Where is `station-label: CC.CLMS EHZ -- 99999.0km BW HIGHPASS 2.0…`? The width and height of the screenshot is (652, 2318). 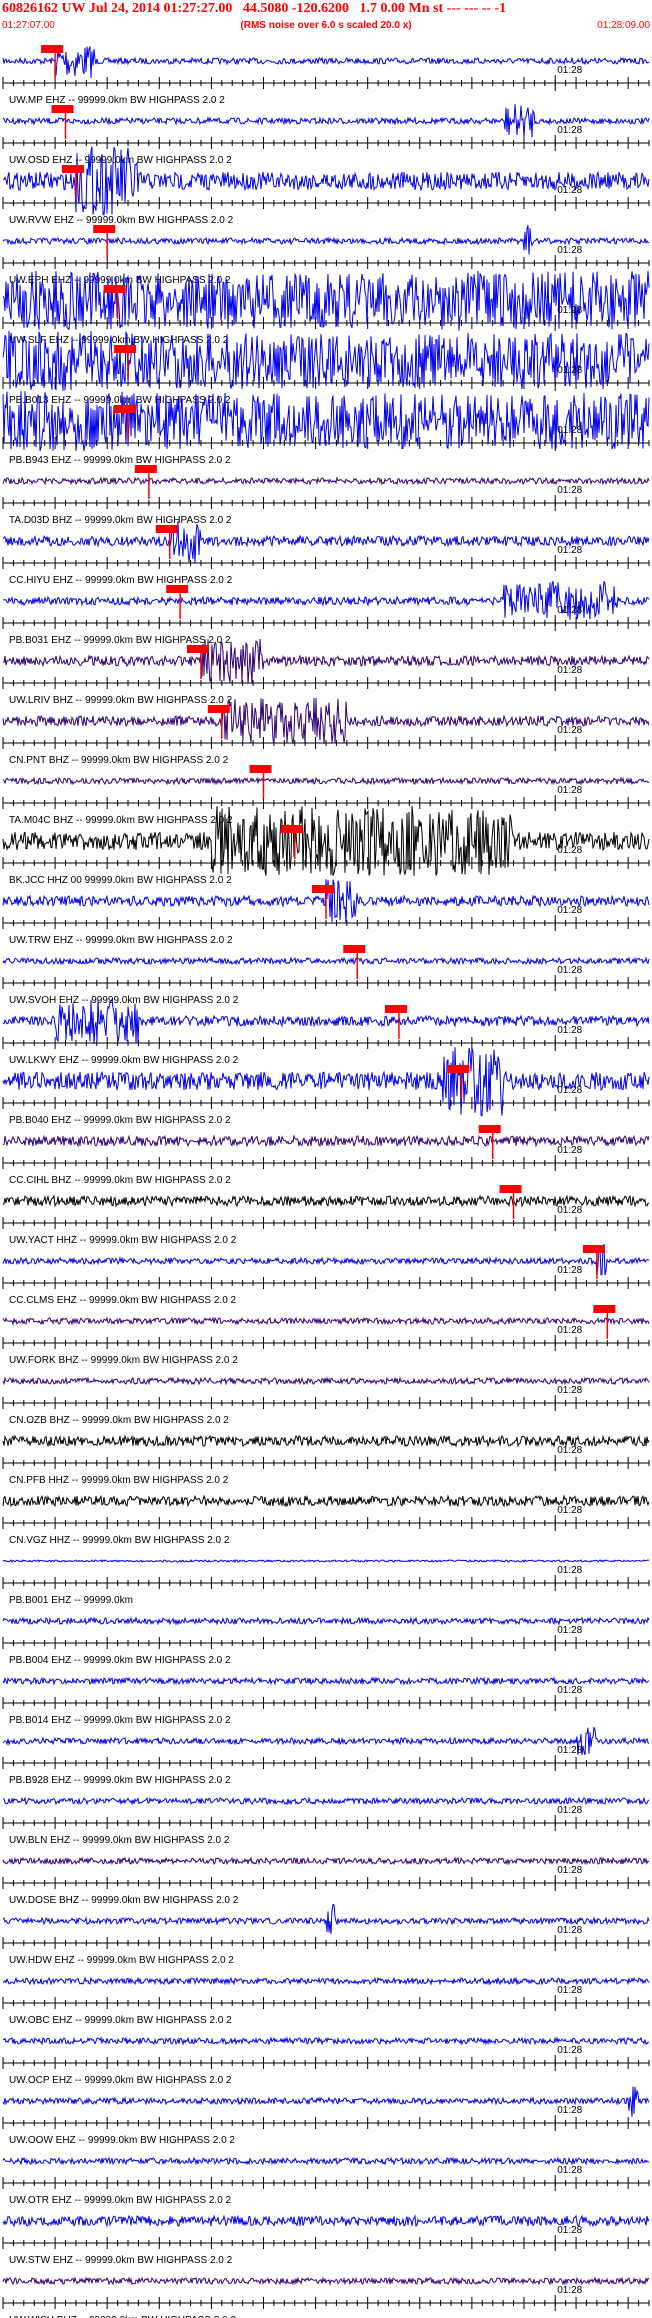 station-label: CC.CLMS EHZ -- 99999.0km BW HIGHPASS 2.0… is located at coordinates (123, 1300).